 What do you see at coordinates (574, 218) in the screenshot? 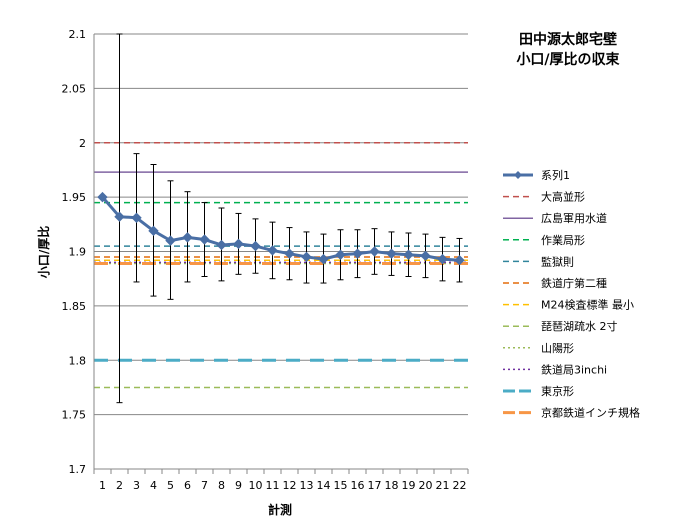
I see `legend-label: 広島軍用水道` at bounding box center [574, 218].